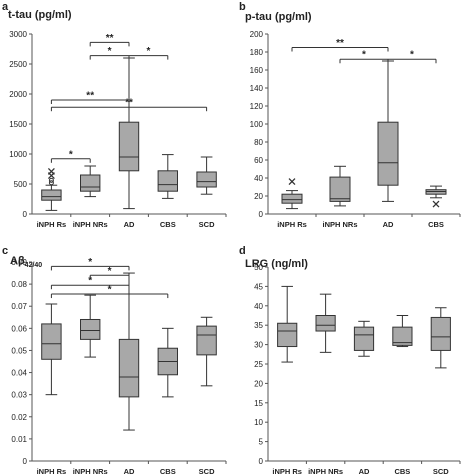  I want to click on y-tick-label: 40, so click(258, 306).